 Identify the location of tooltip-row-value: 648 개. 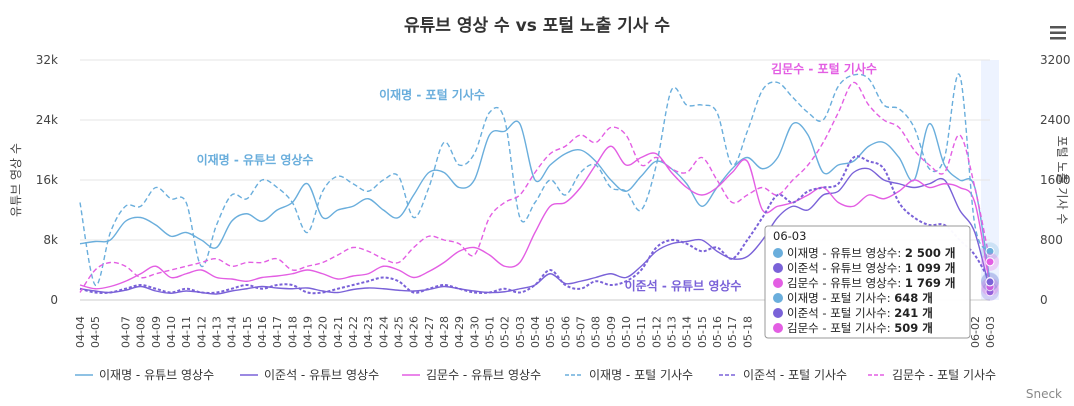
(913, 298).